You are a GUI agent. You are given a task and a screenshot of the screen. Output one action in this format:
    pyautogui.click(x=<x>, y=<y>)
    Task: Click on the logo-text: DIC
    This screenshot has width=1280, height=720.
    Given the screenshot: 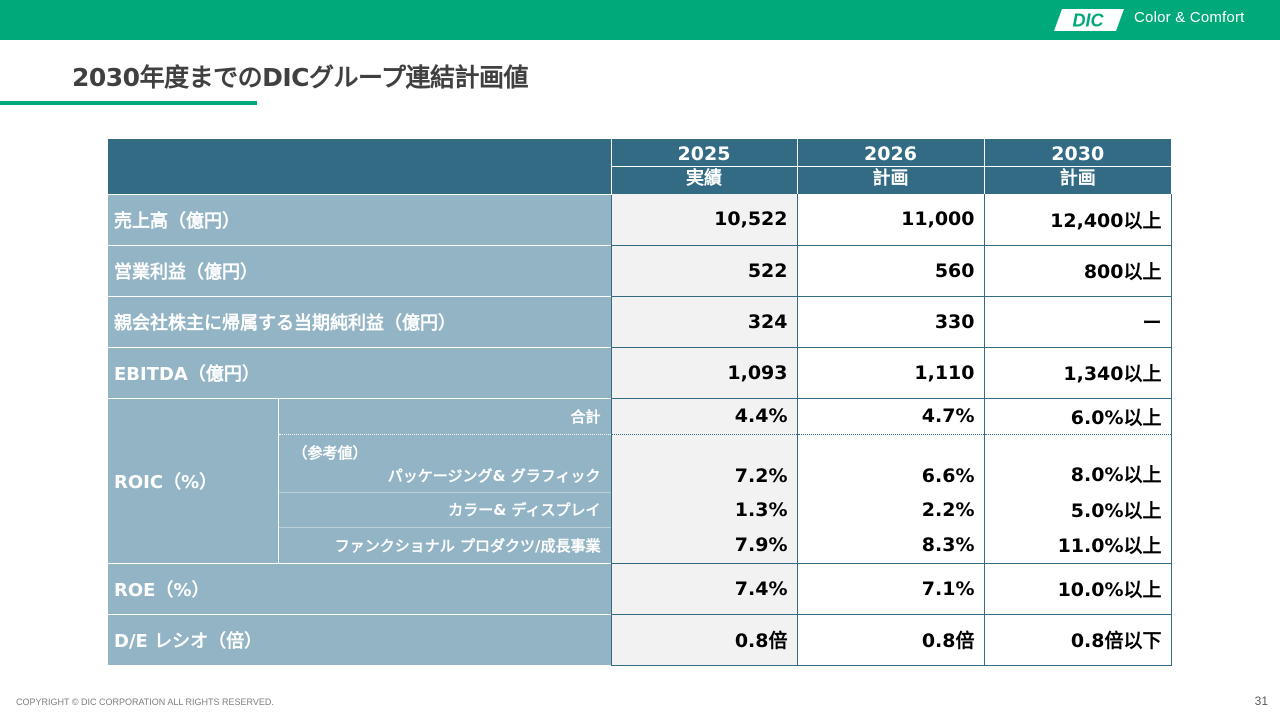 What is the action you would take?
    pyautogui.click(x=1089, y=21)
    